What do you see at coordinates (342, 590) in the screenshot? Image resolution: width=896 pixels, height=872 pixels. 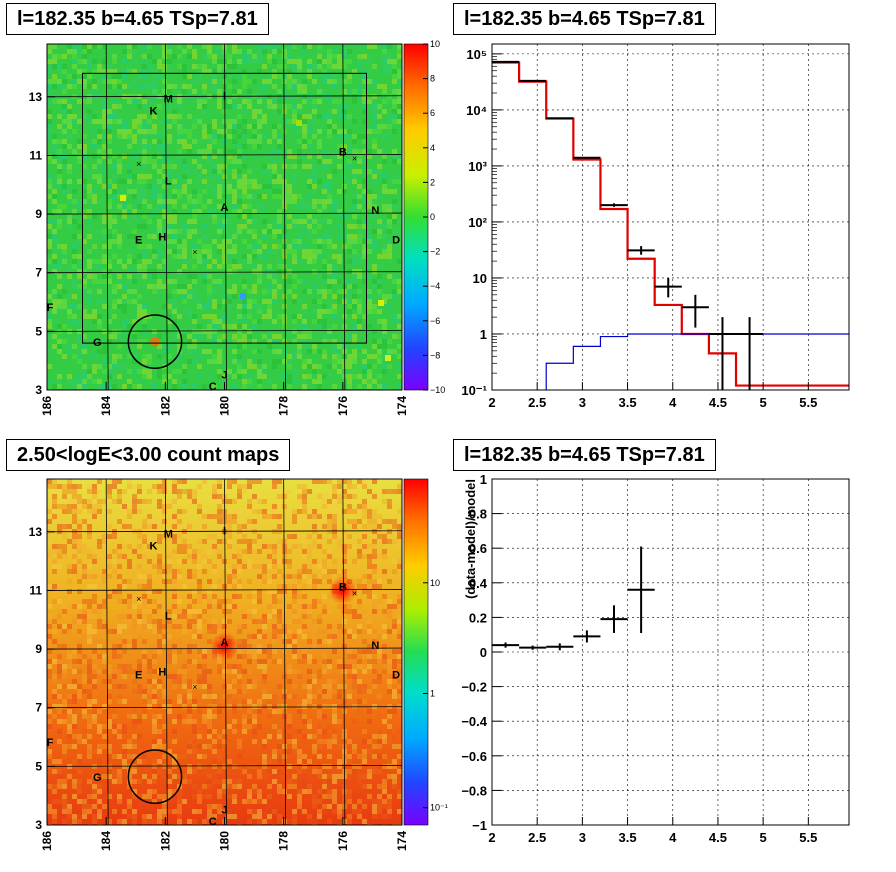 I see `bright-spot` at bounding box center [342, 590].